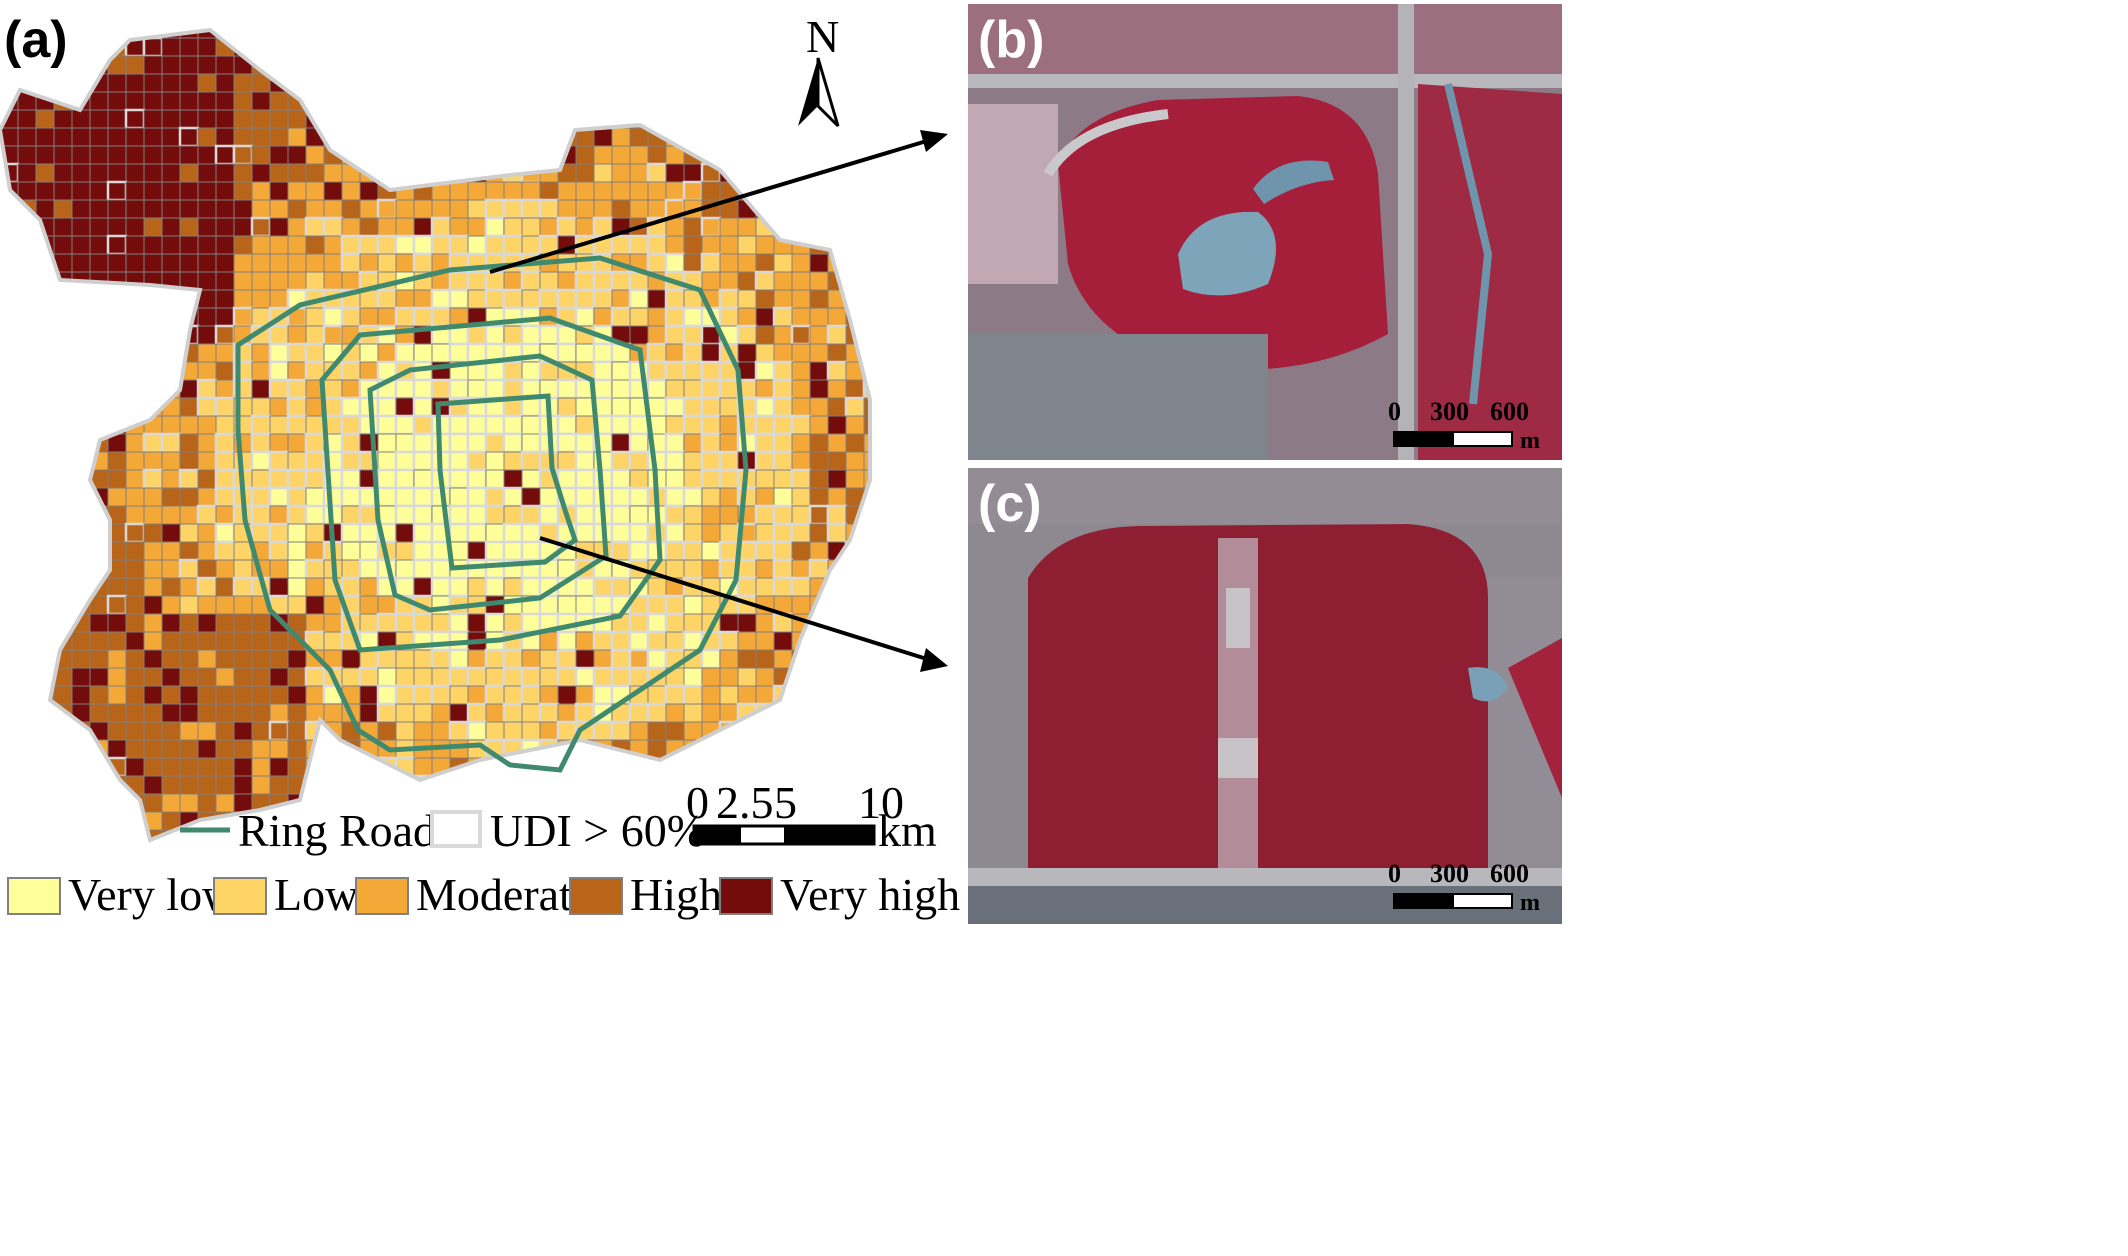 The width and height of the screenshot is (2128, 1256). What do you see at coordinates (907, 830) in the screenshot?
I see `scale-unit: km` at bounding box center [907, 830].